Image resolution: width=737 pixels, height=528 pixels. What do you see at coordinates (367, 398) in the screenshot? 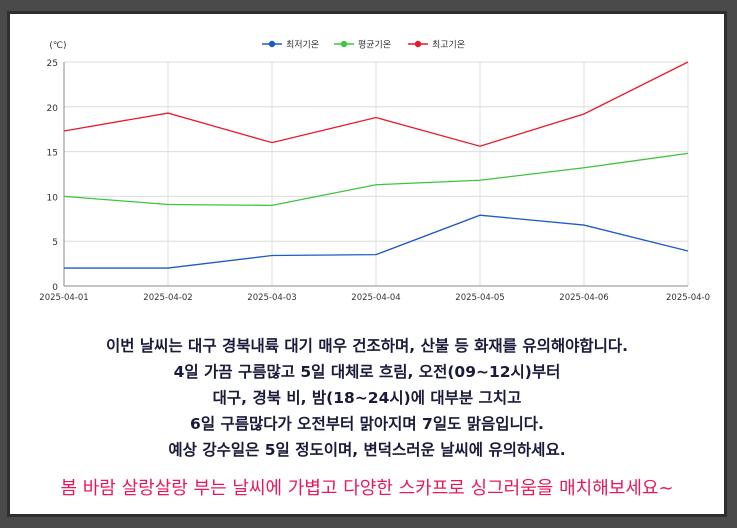
I see `caption-line-3: 대구, 경북 비, 밤(18~24시)에 대부분 그치고` at bounding box center [367, 398].